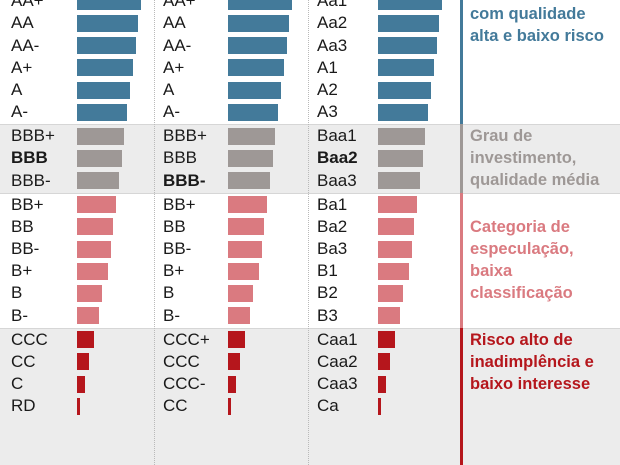 This screenshot has width=620, height=465. I want to click on category-label: Grau de investimento, qualidade média, so click(535, 158).